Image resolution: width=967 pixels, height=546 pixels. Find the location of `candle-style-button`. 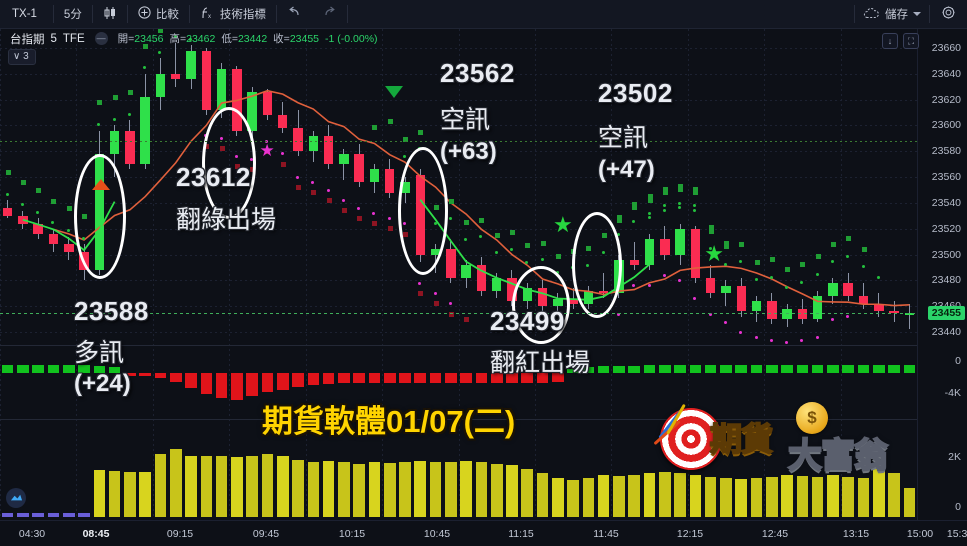

candle-style-button is located at coordinates (110, 14).